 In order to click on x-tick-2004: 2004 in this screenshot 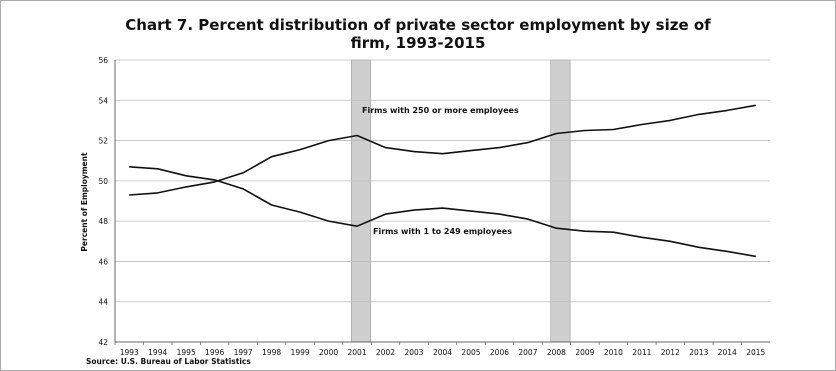, I will do `click(442, 352)`.